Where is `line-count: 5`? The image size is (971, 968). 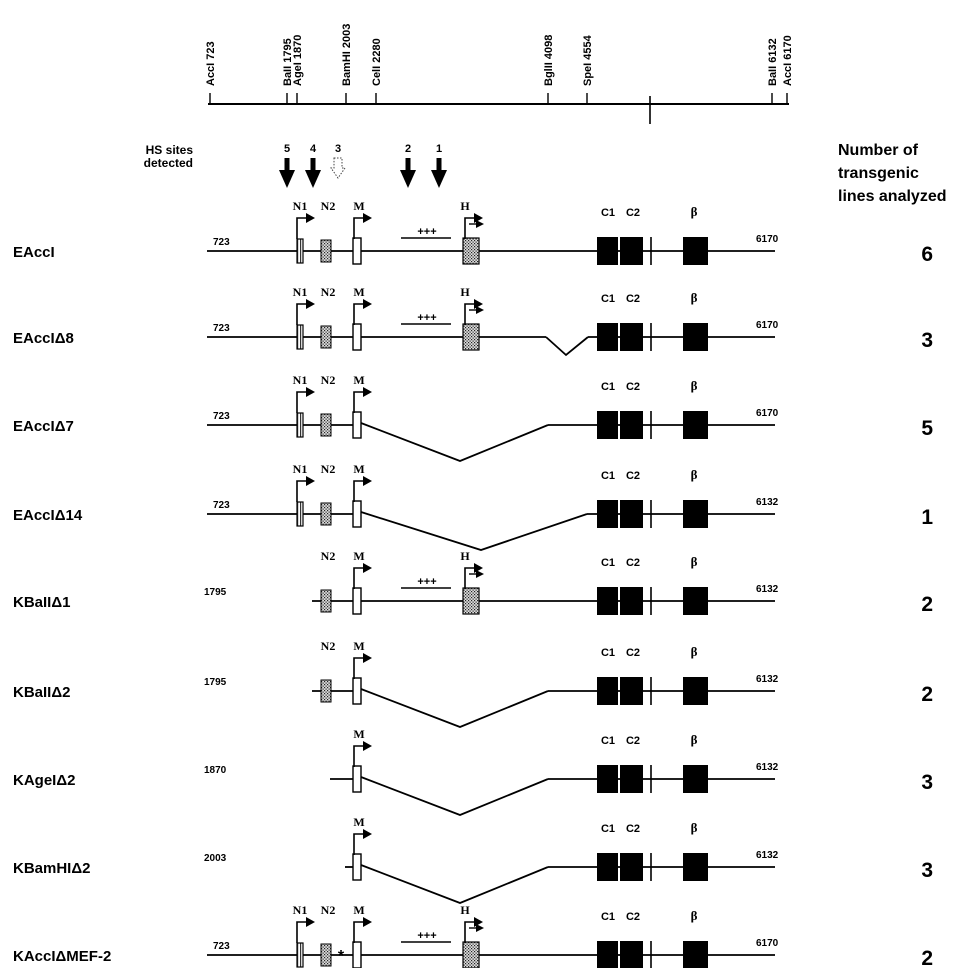
line-count: 5 is located at coordinates (927, 428).